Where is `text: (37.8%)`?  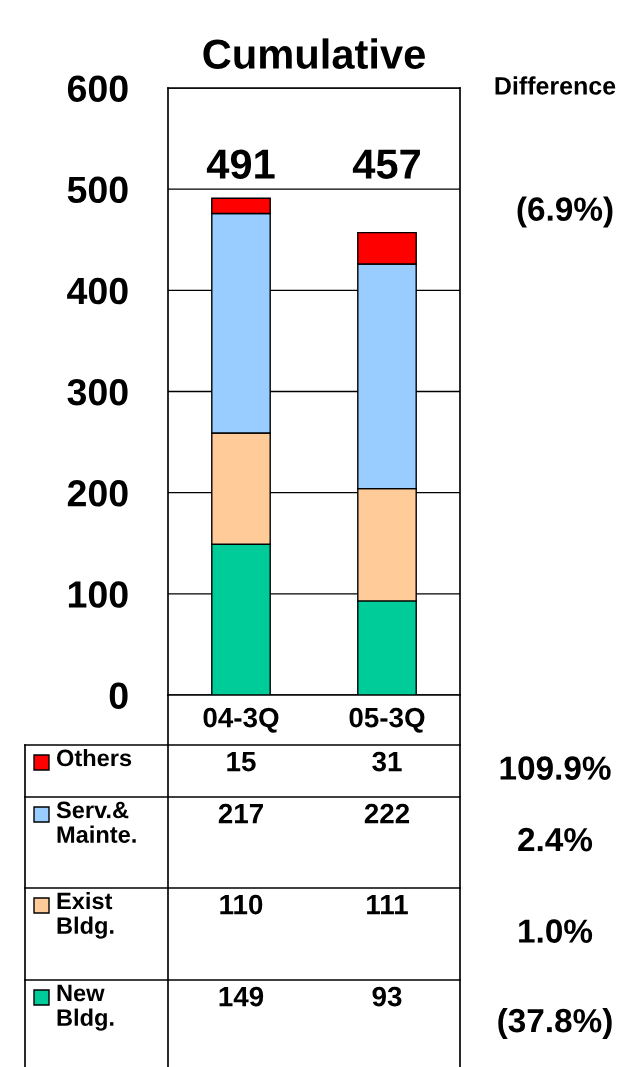
text: (37.8%) is located at coordinates (555, 1023).